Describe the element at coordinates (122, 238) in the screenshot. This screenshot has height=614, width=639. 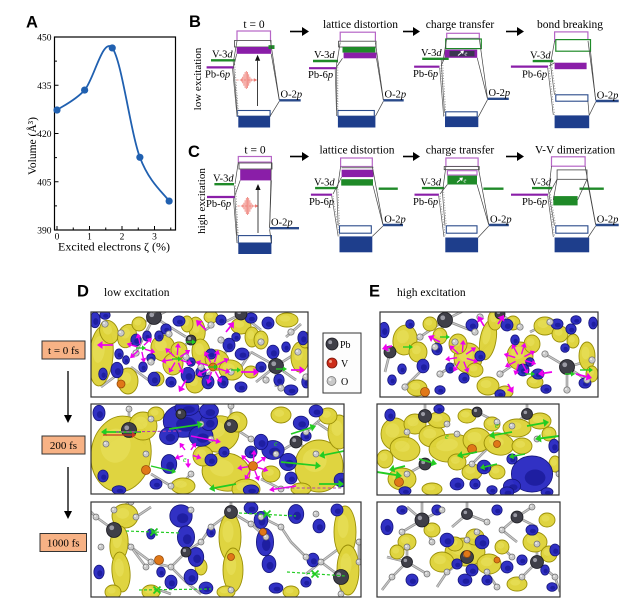
I see `svg-text: 2` at that location.